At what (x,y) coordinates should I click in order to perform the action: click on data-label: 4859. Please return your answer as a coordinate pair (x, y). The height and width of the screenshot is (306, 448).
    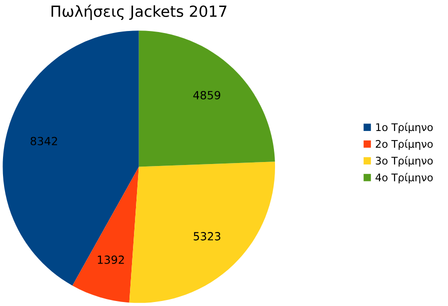
    Looking at the image, I should click on (206, 95).